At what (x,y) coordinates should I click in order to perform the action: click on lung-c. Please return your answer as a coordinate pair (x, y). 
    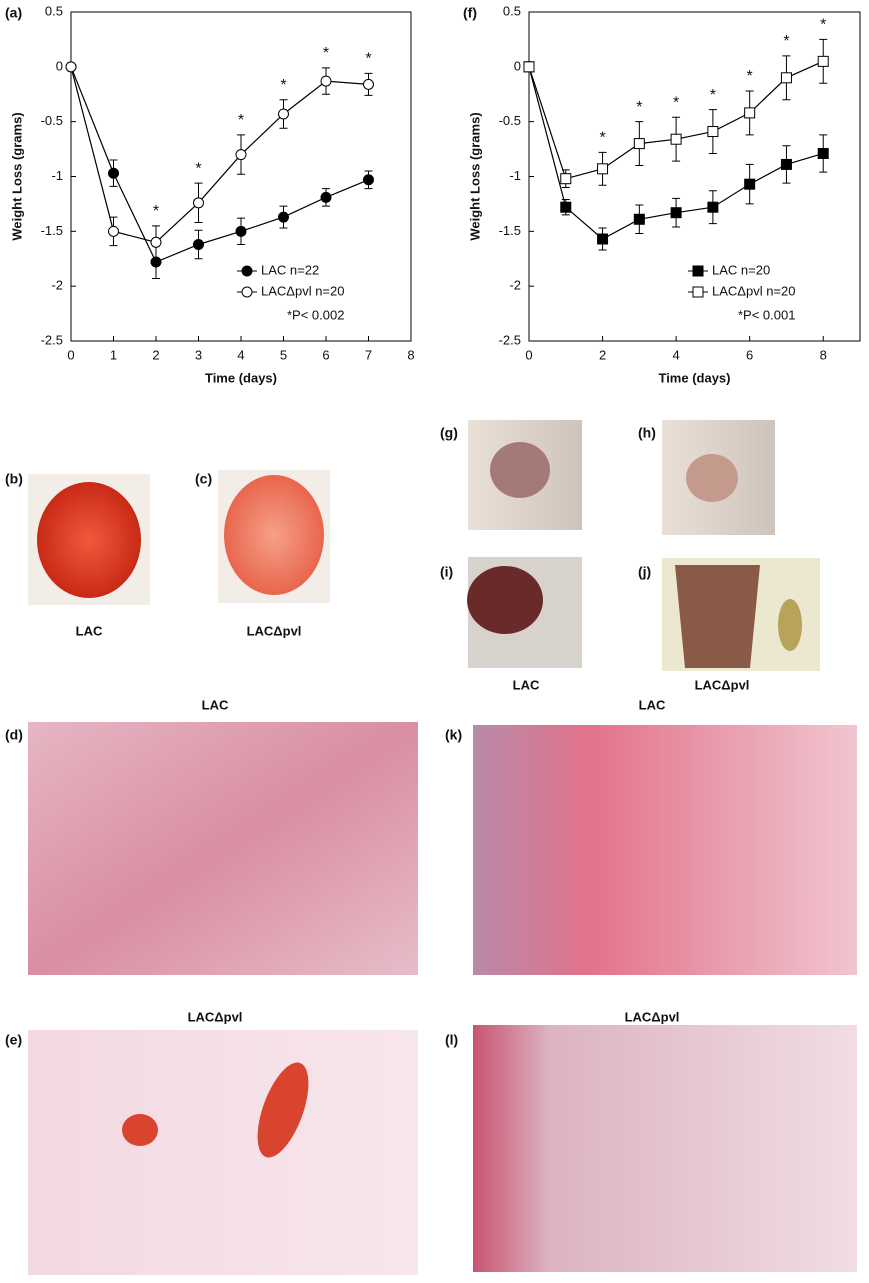
    Looking at the image, I should click on (274, 535).